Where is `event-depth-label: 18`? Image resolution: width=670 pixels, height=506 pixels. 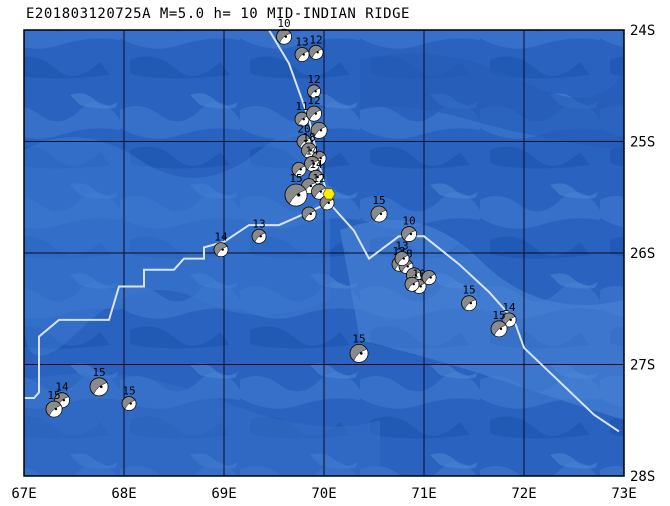 event-depth-label: 18 is located at coordinates (308, 137).